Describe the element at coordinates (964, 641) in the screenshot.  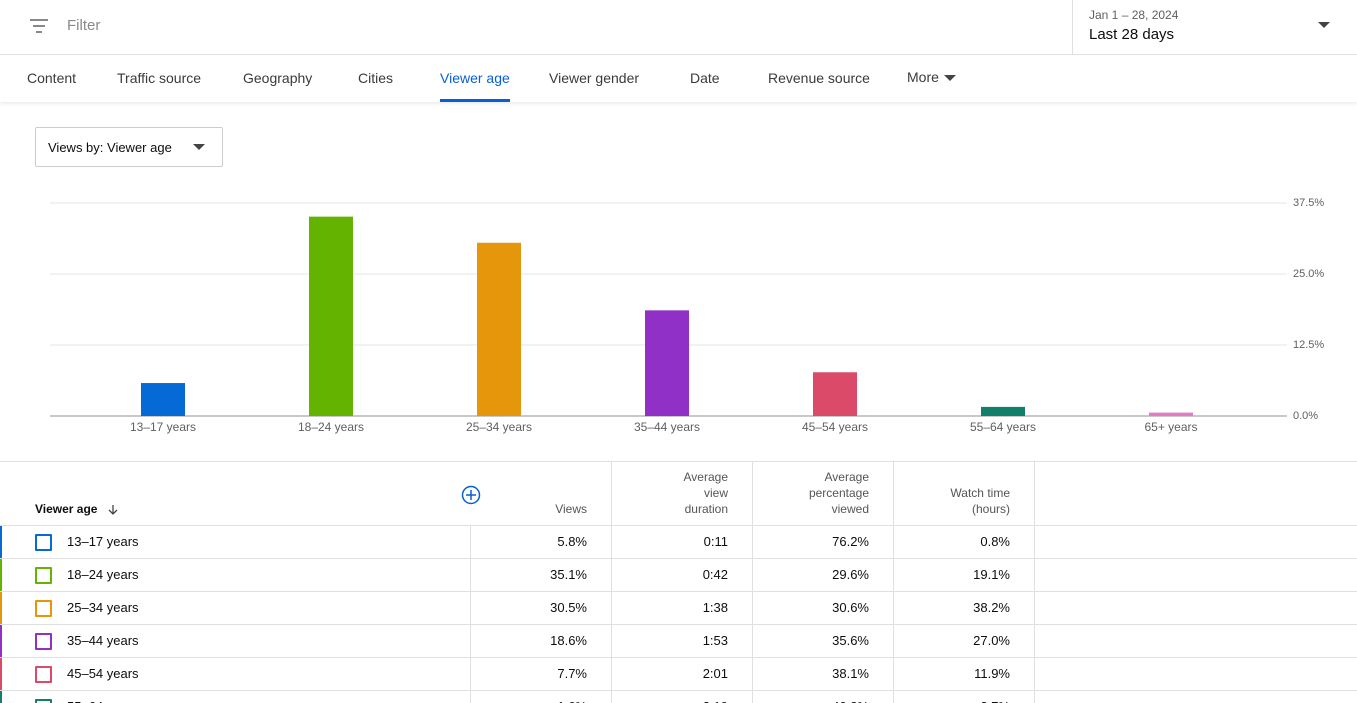
I see `cell: 27.0%` at that location.